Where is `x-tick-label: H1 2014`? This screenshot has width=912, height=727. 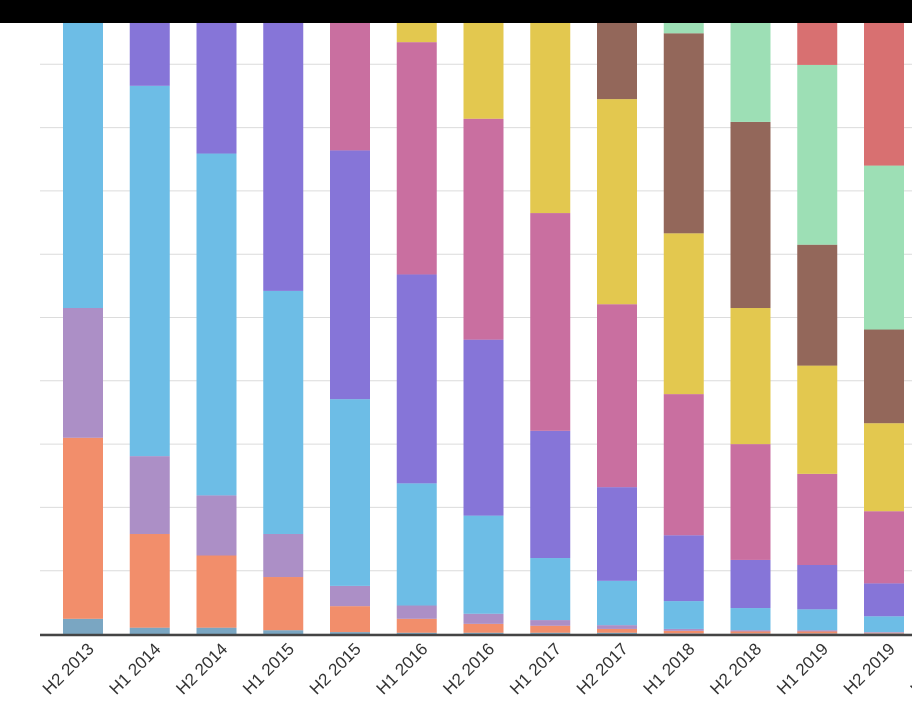 x-tick-label: H1 2014 is located at coordinates (135, 668).